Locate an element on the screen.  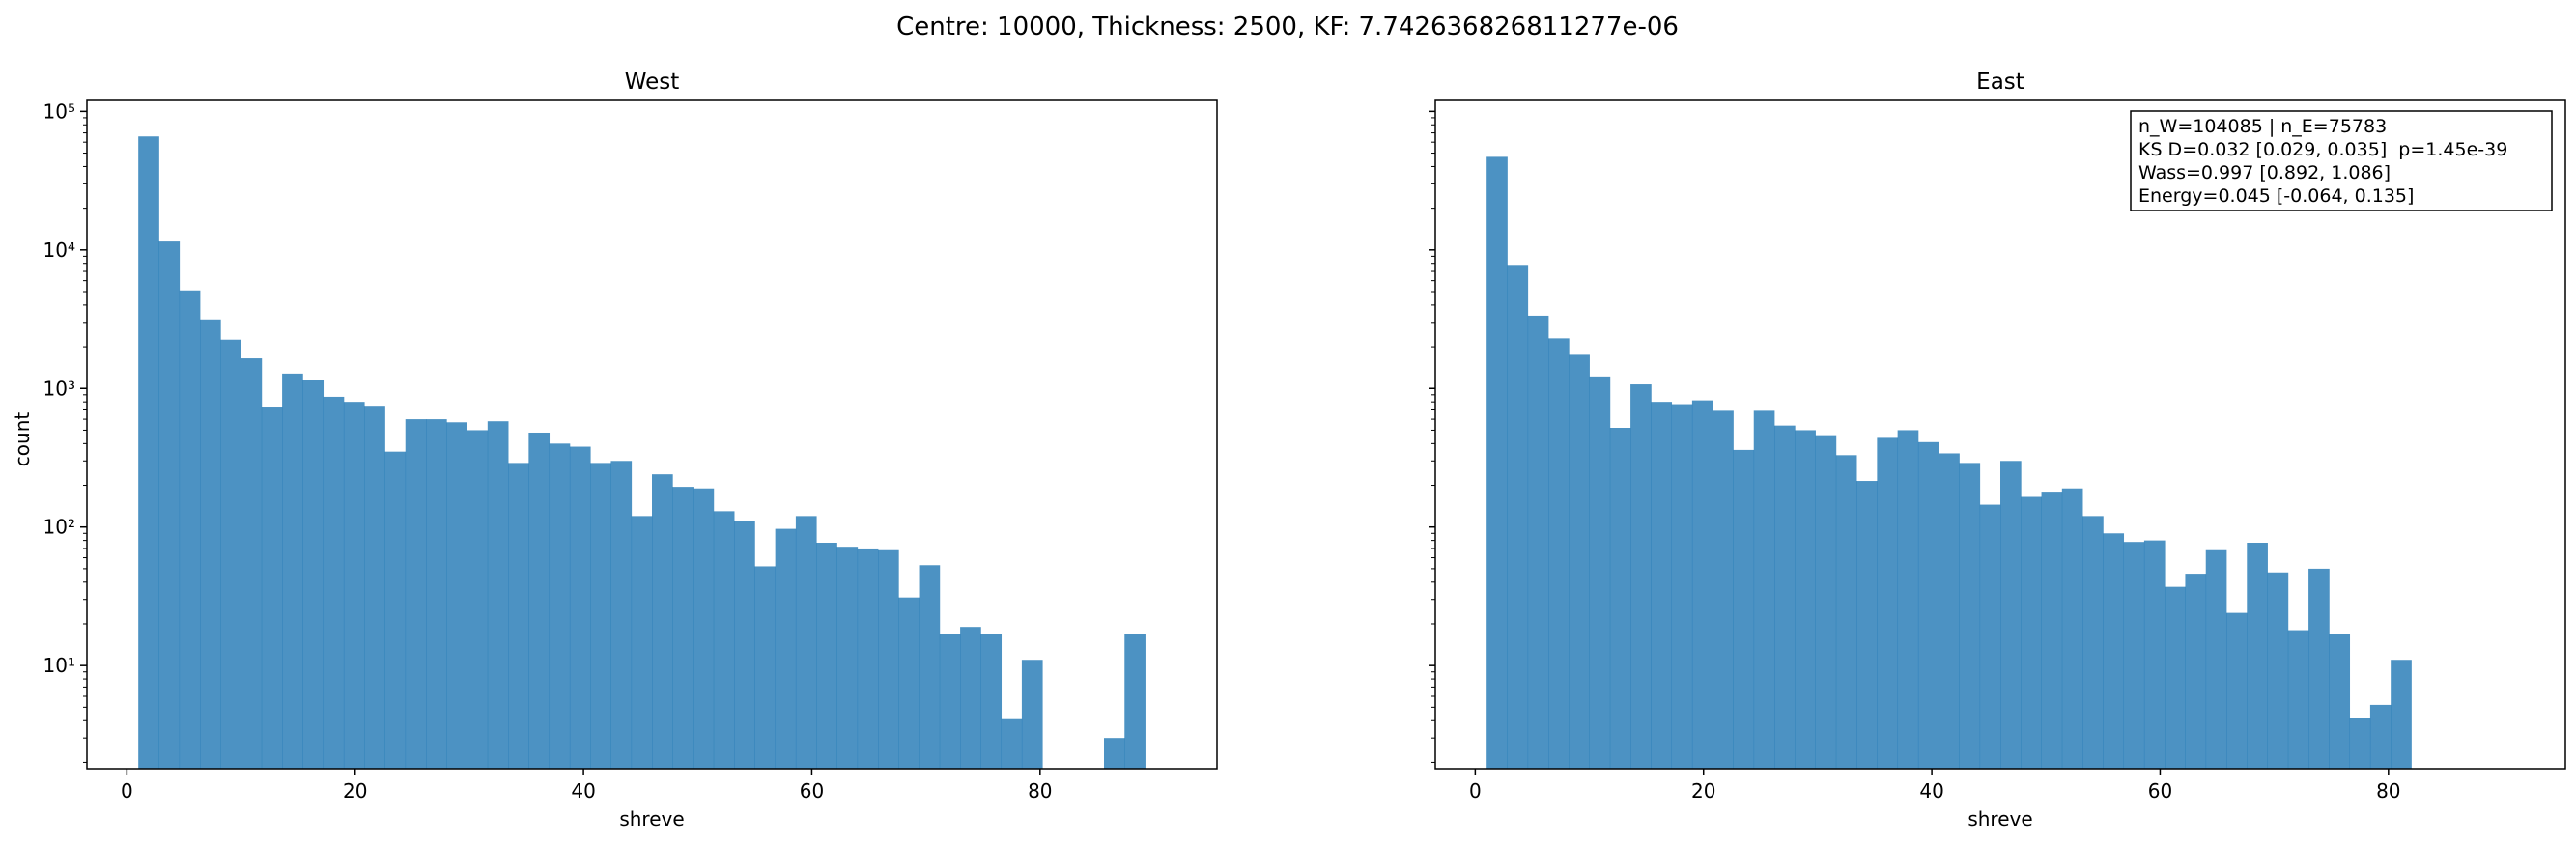
west-y-axis: 10¹ 10² 10³ 10⁴ 10⁵ is located at coordinates (65, 431).